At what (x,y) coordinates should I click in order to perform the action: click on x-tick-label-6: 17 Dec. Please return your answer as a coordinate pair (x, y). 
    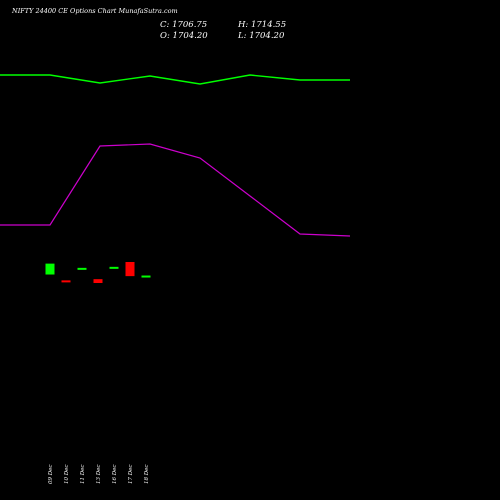
    Looking at the image, I should click on (131, 475).